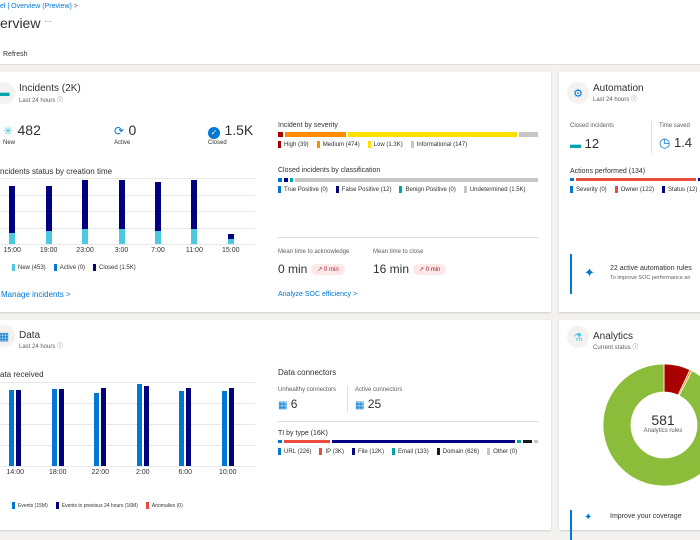  I want to click on x-tick-label: 22:00, so click(100, 472).